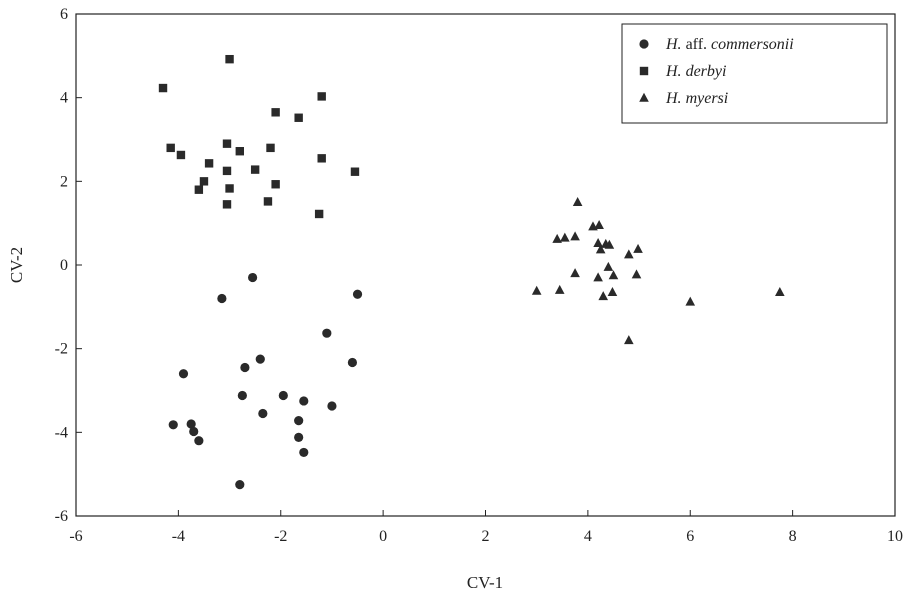  What do you see at coordinates (61, 516) in the screenshot?
I see `y-tick-label: -6` at bounding box center [61, 516].